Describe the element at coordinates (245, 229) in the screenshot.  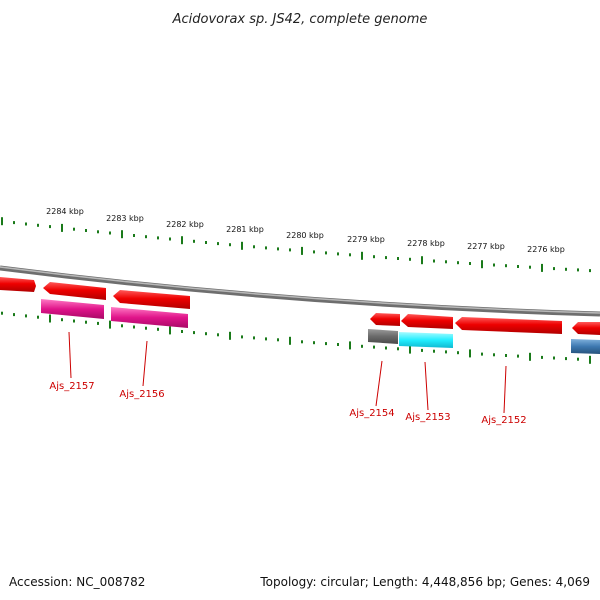
I see `scale-label: 2281 kbp` at that location.